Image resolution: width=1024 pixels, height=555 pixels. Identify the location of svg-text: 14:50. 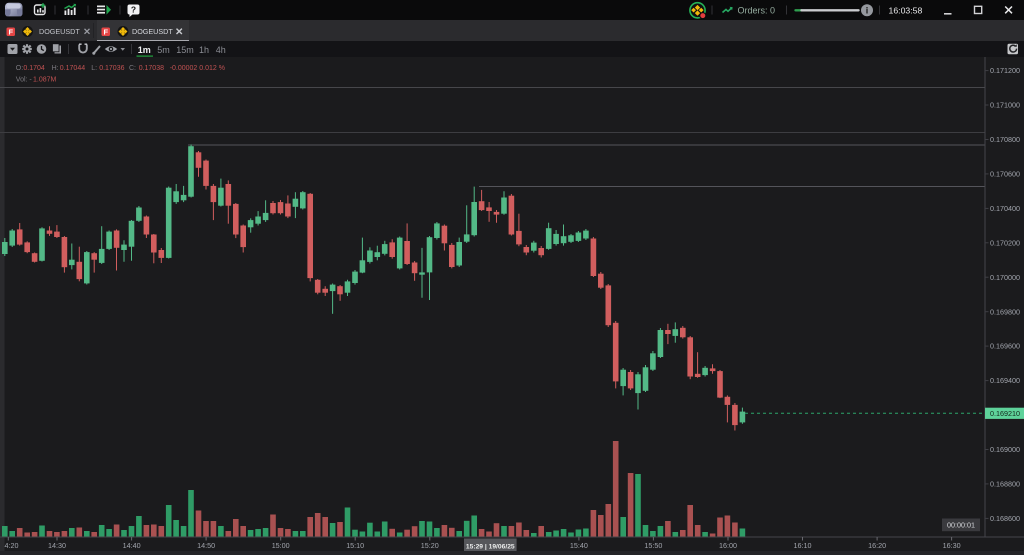
(206, 545).